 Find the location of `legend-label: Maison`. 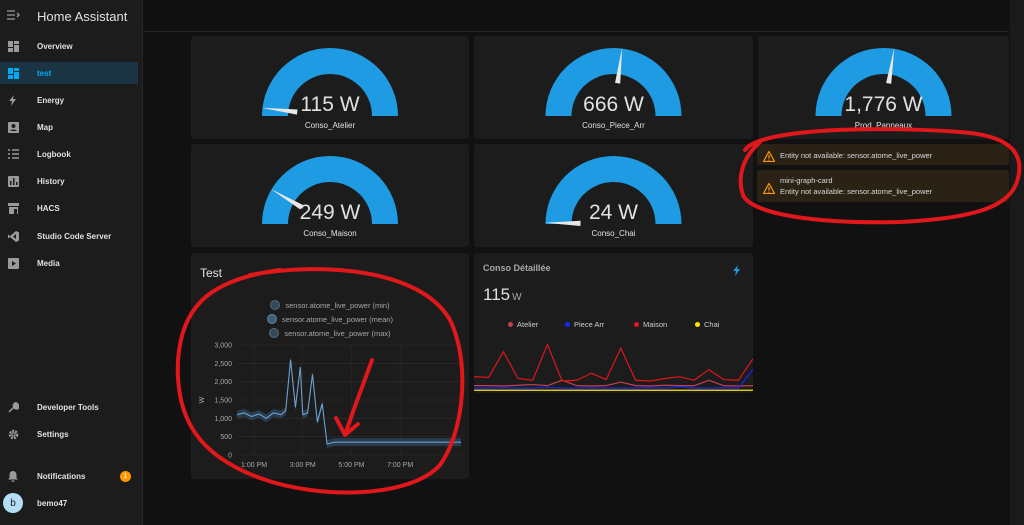

legend-label: Maison is located at coordinates (655, 324).